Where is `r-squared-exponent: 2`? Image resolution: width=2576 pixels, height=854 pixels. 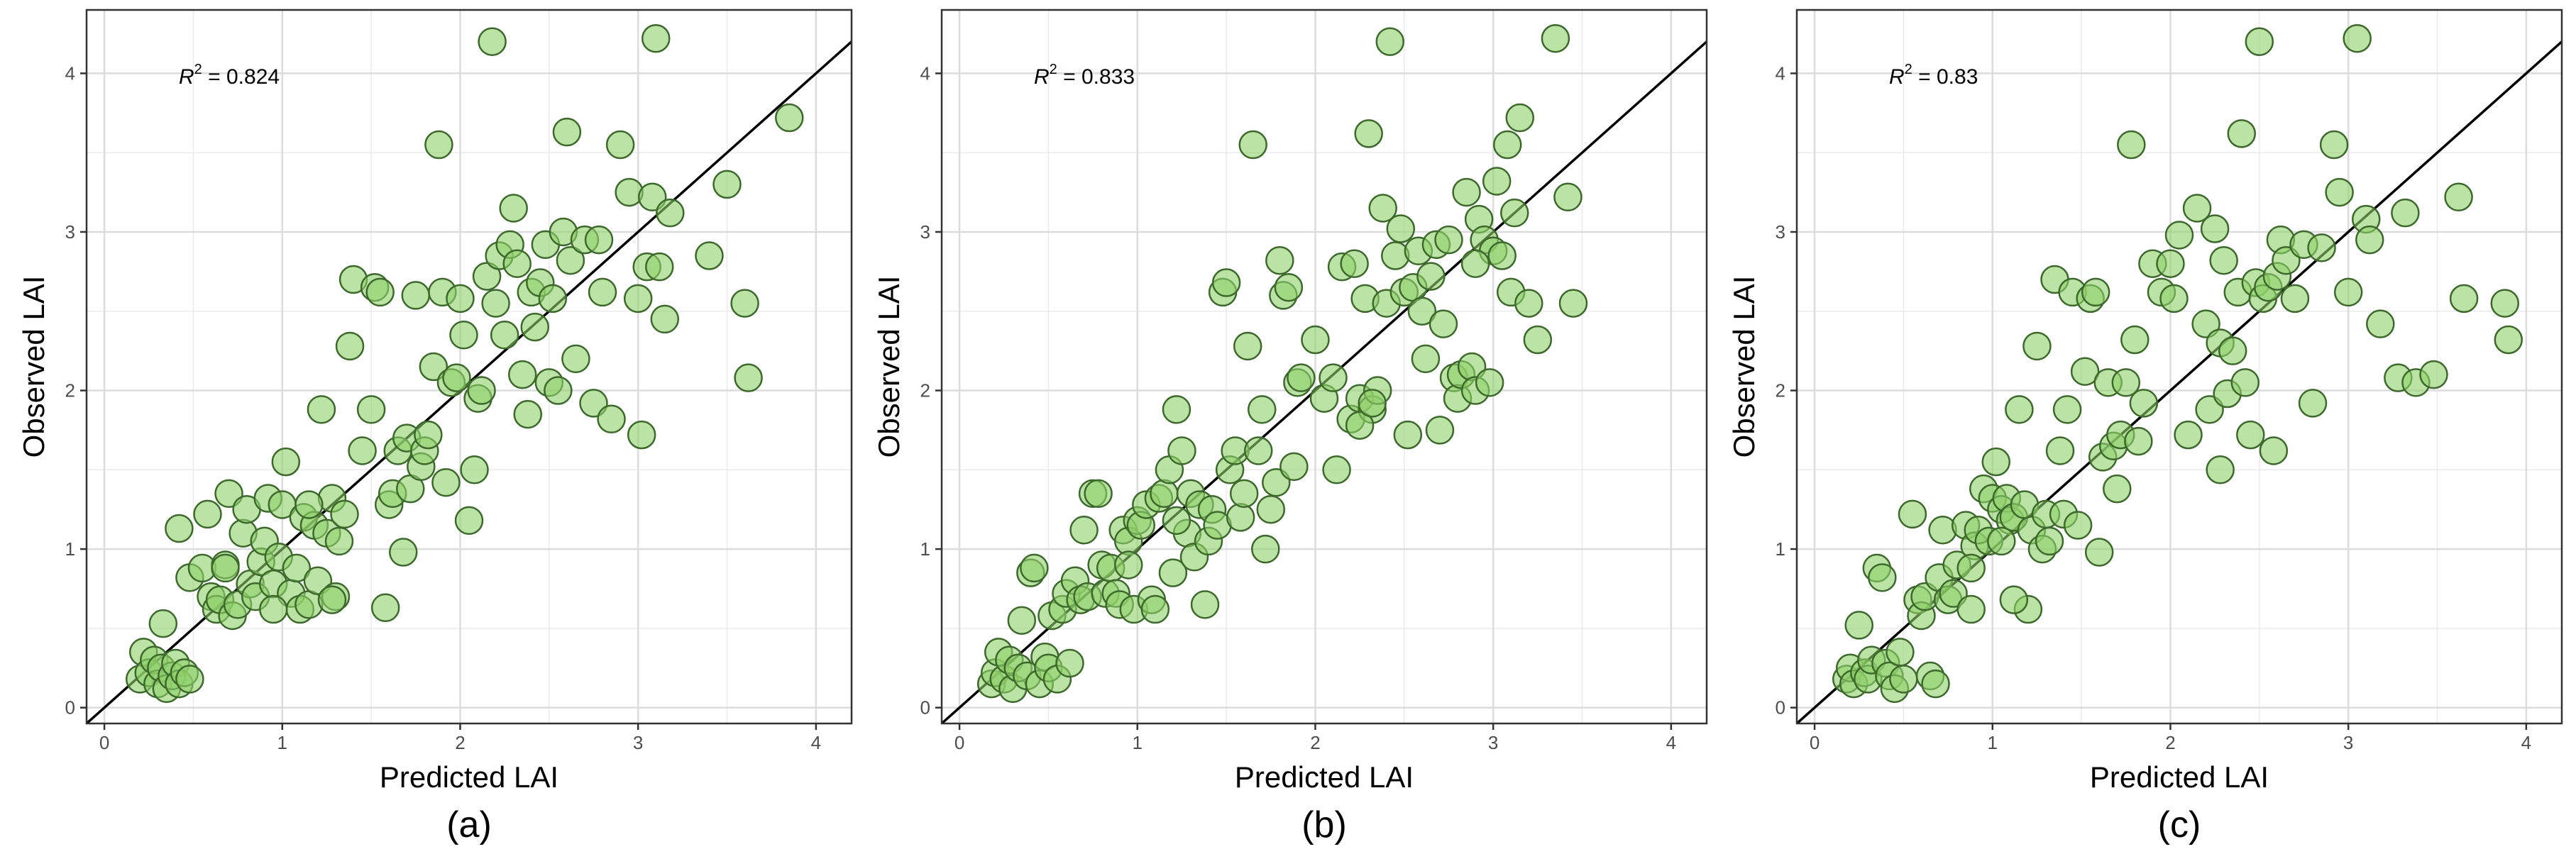 r-squared-exponent: 2 is located at coordinates (1053, 69).